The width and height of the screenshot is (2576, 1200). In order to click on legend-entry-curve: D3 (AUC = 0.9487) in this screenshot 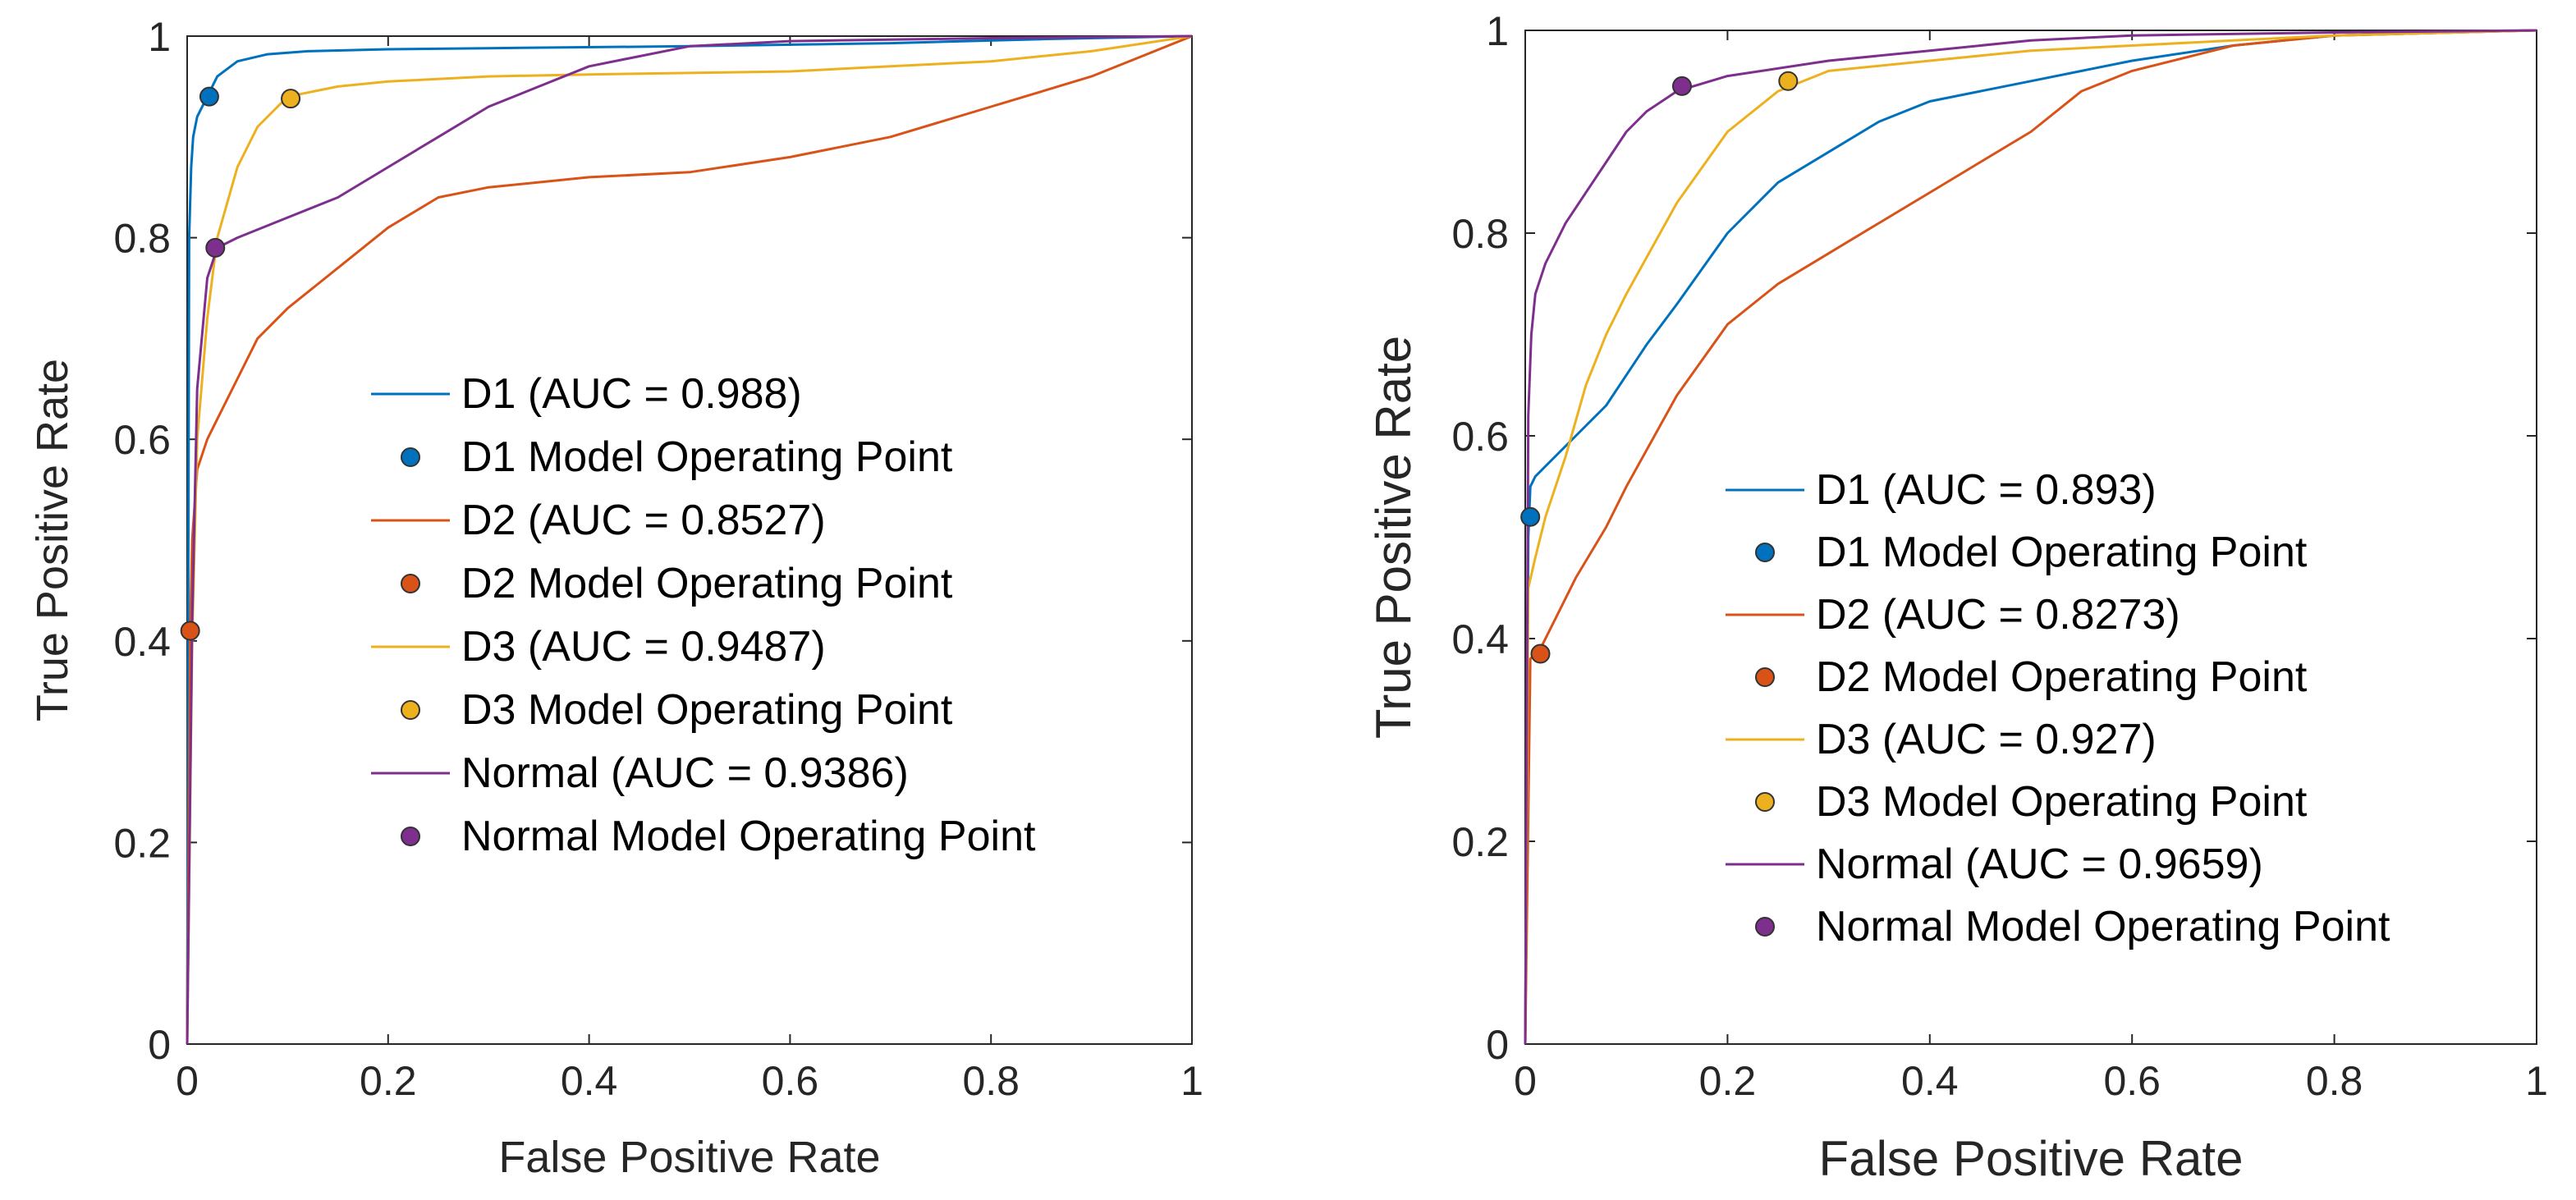, I will do `click(644, 647)`.